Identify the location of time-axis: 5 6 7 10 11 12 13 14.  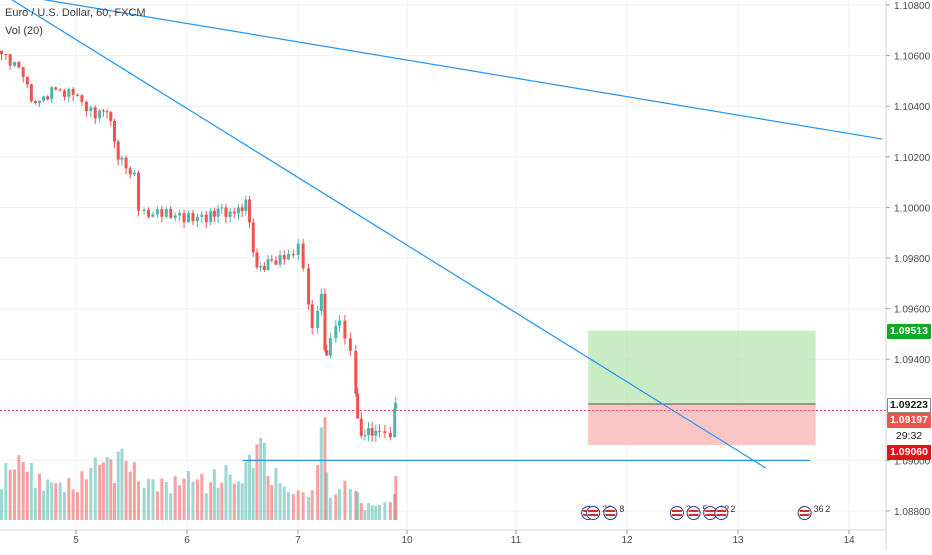
(464, 538).